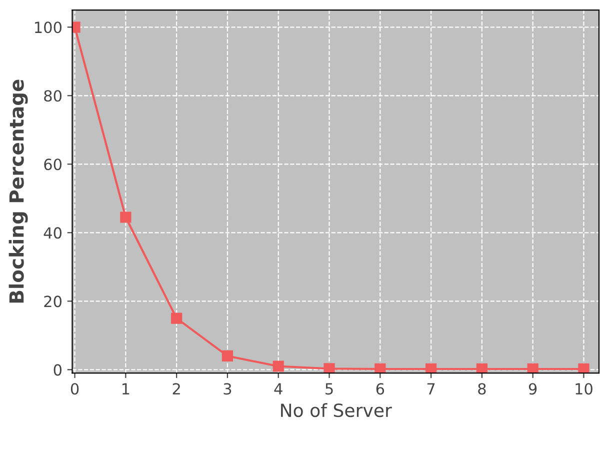  Describe the element at coordinates (329, 389) in the screenshot. I see `x-tick-label: 5` at that location.